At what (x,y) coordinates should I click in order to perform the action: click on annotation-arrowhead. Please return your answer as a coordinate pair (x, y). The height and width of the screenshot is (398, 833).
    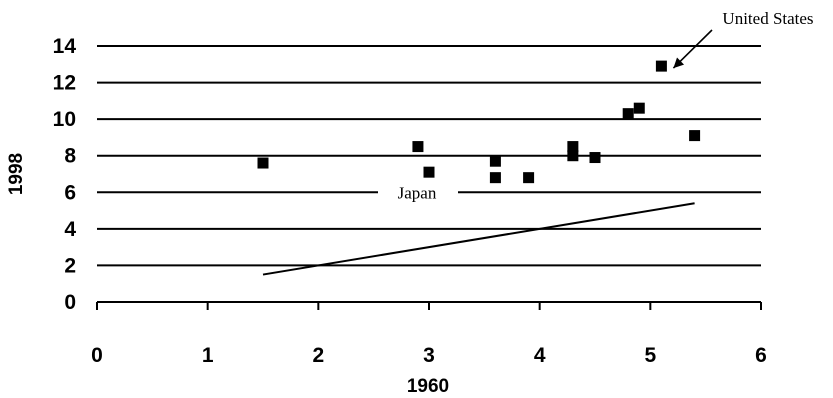
    Looking at the image, I should click on (679, 63).